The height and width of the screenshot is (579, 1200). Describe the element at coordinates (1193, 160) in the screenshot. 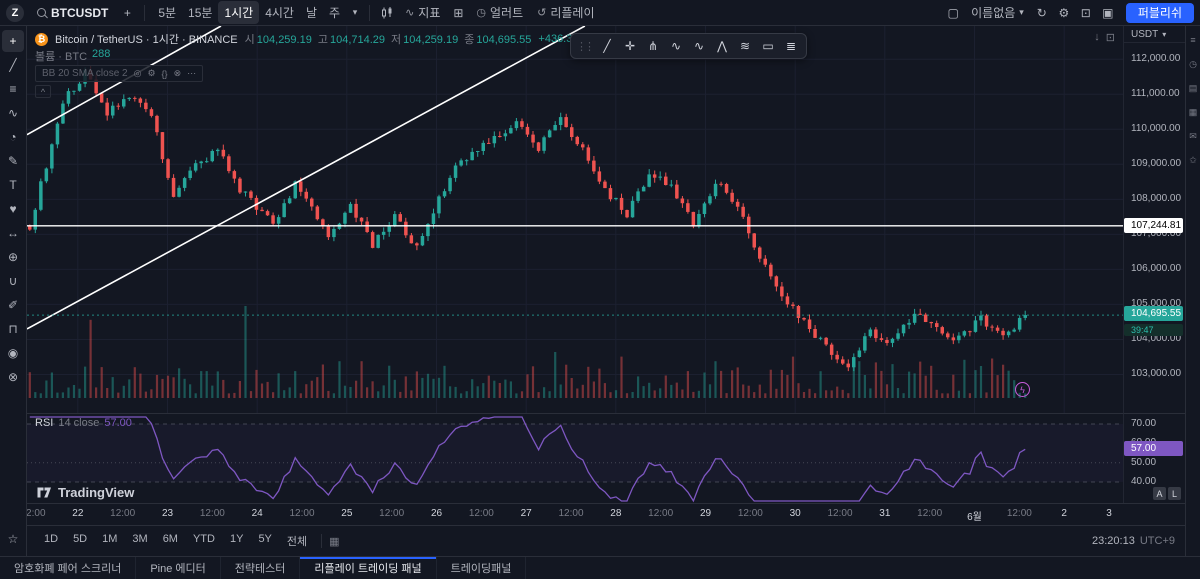

I see `ideas-icon: ✩` at that location.